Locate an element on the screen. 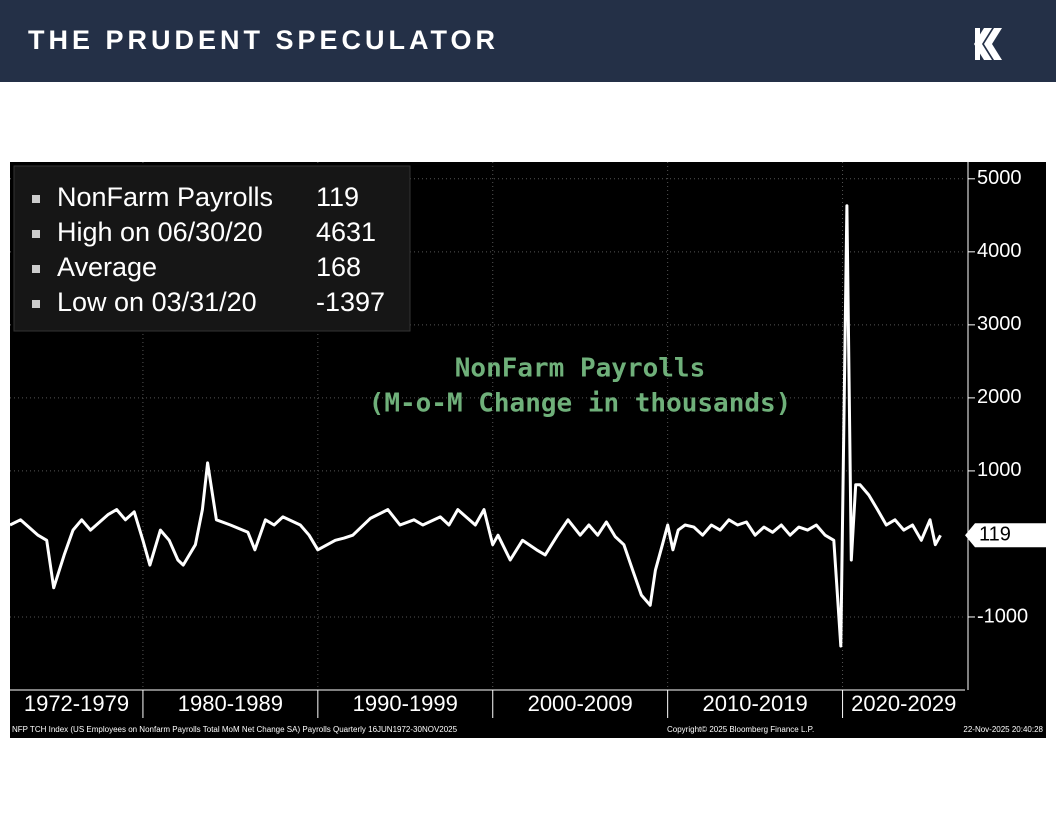 The width and height of the screenshot is (1056, 816). footer-date: 22-Nov-2025 20:40:28 is located at coordinates (1003, 729).